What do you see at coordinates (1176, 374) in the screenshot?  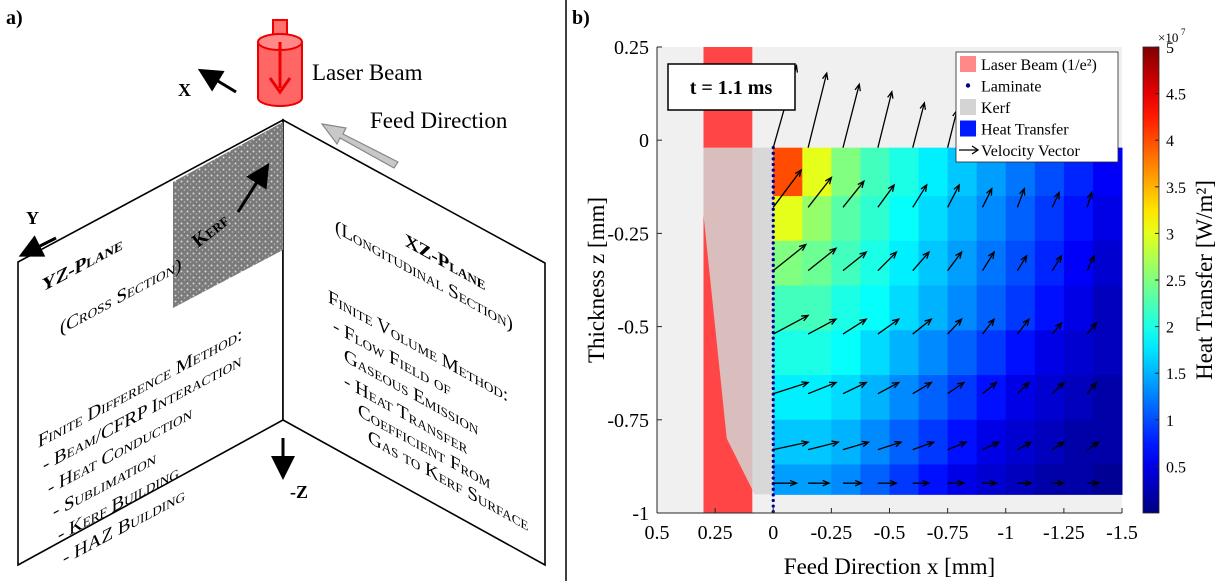 I see `colorbar-tick-label: 1.5` at bounding box center [1176, 374].